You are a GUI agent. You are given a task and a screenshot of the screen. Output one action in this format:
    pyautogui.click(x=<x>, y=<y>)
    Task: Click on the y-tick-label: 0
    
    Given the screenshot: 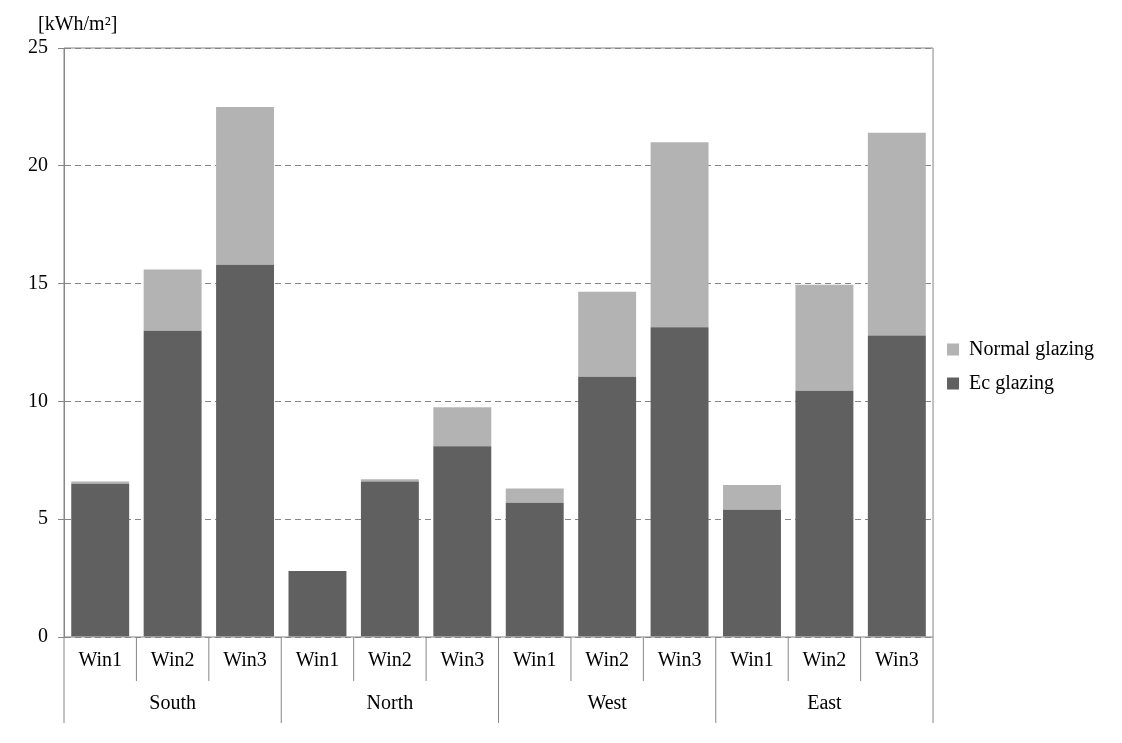 What is the action you would take?
    pyautogui.click(x=43, y=635)
    